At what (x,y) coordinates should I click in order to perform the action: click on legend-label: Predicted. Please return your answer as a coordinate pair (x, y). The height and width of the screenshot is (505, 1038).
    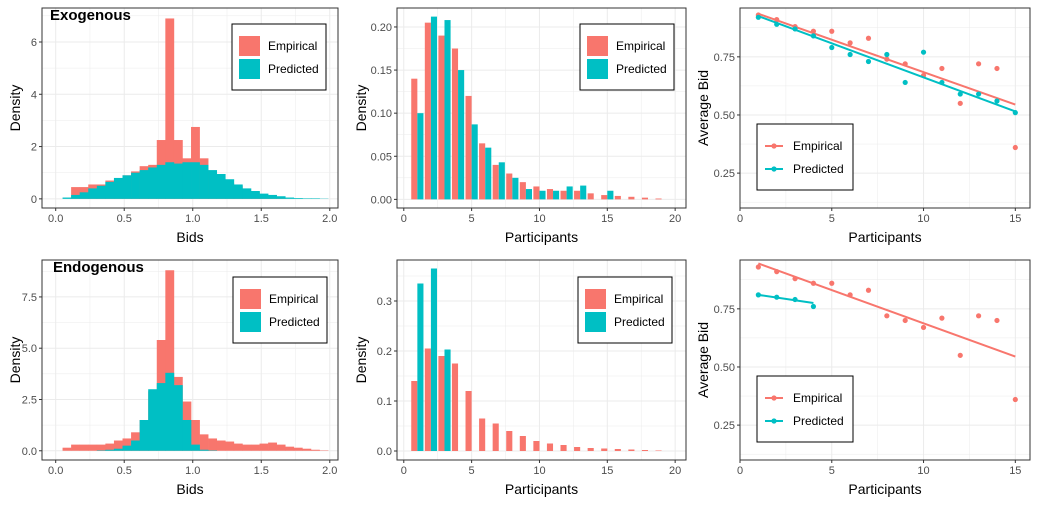
    Looking at the image, I should click on (293, 69).